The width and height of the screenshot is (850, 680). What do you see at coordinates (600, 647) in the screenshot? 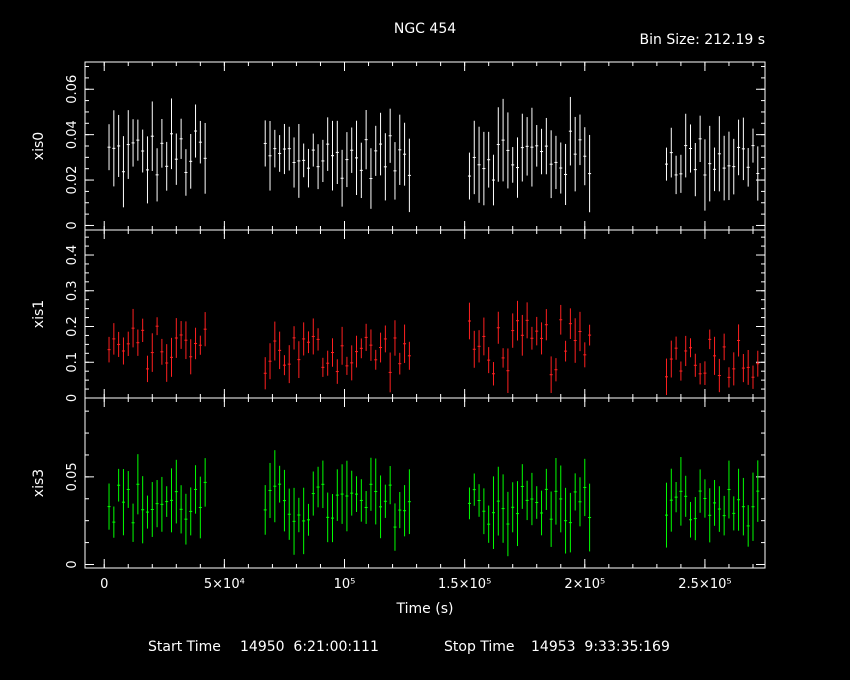
I see `stop-time-value: 14953 9:33:35:169` at bounding box center [600, 647].